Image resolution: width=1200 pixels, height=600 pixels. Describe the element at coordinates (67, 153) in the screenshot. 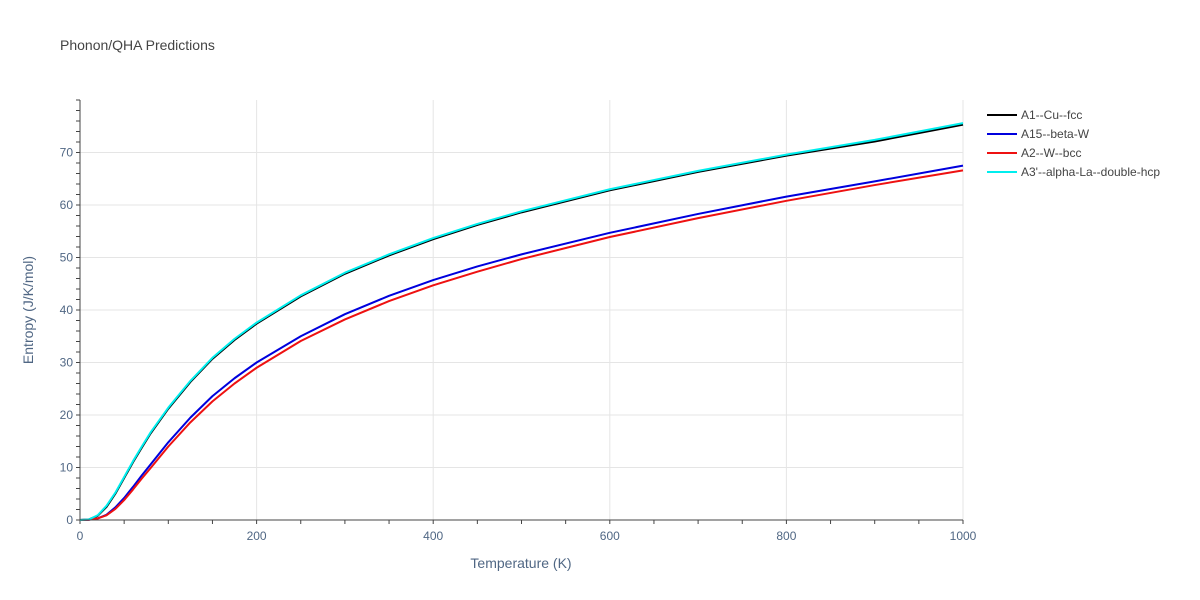

I see `y-tick-label: 70` at that location.